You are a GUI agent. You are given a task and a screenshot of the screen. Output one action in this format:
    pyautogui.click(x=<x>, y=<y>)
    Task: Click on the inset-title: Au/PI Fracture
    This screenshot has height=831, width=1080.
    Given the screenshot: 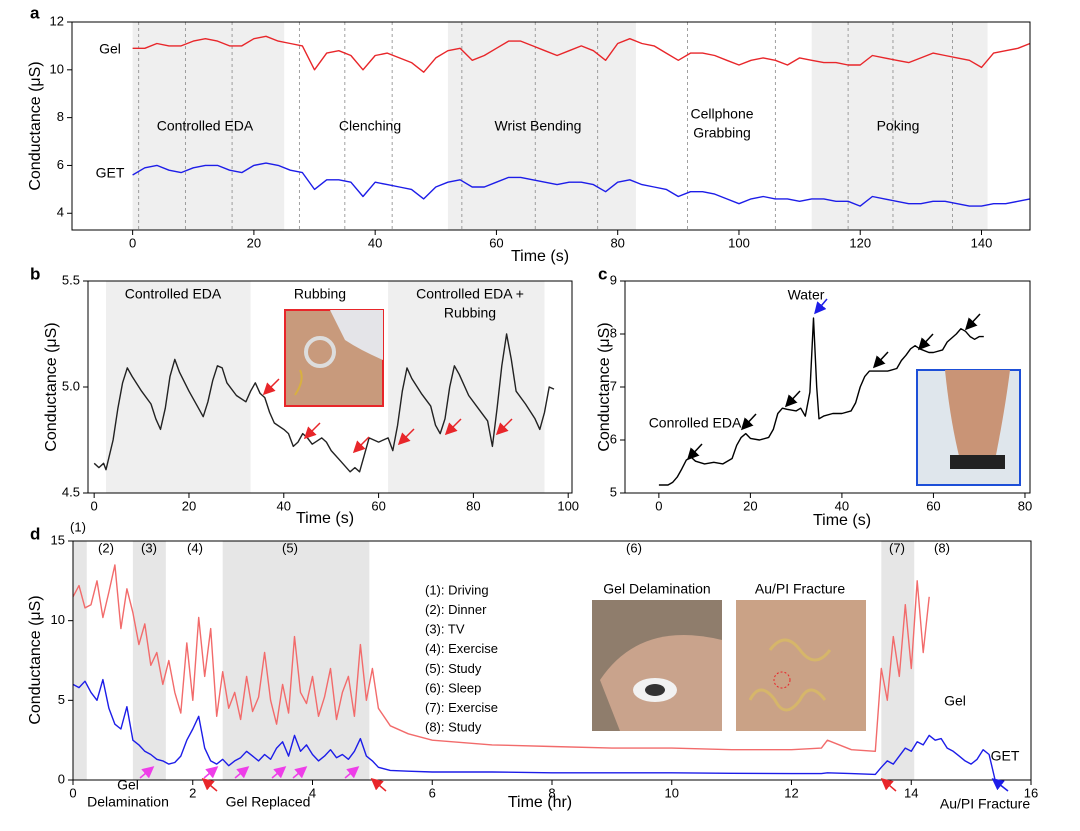 What is the action you would take?
    pyautogui.click(x=800, y=589)
    